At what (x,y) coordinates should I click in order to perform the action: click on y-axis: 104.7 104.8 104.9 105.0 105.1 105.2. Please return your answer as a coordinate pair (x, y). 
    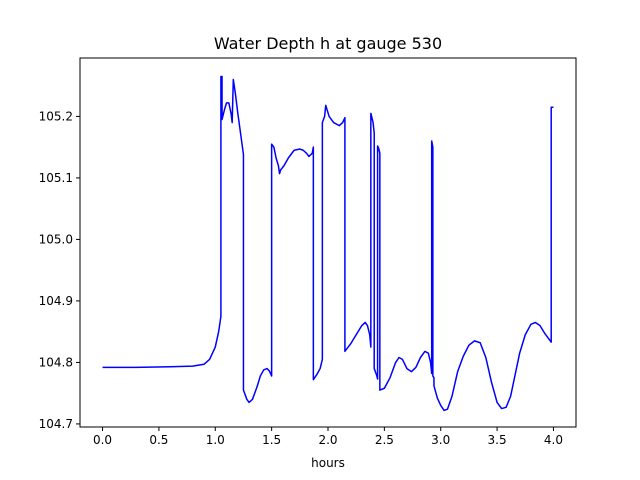
    Looking at the image, I should click on (59, 270).